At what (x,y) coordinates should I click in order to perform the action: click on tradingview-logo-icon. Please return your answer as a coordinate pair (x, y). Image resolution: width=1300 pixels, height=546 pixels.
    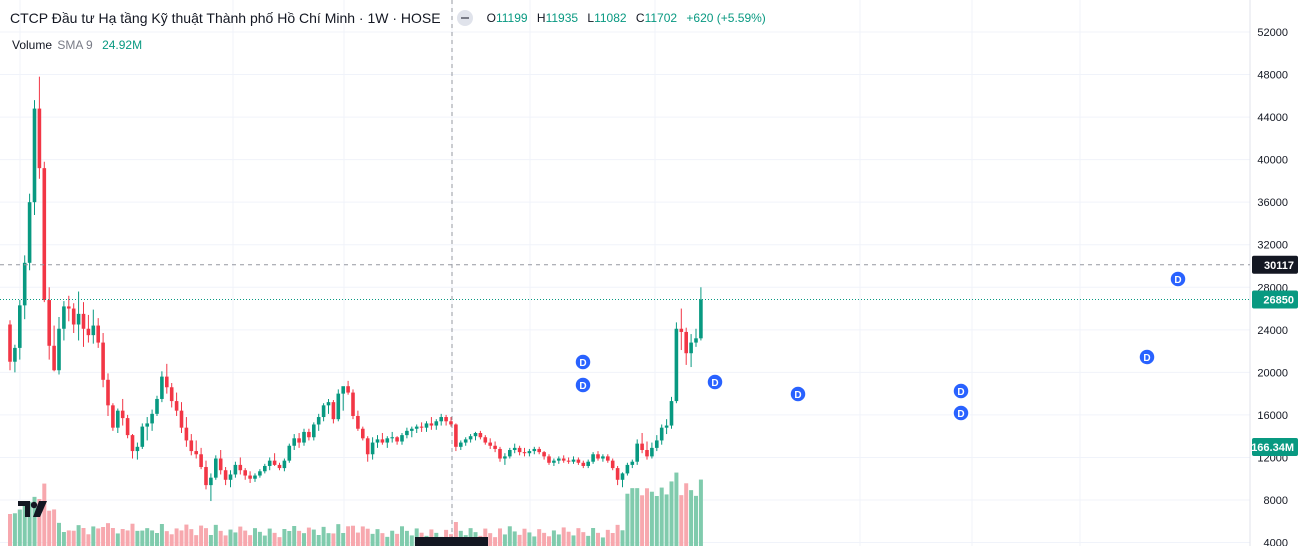
    Looking at the image, I should click on (33, 509).